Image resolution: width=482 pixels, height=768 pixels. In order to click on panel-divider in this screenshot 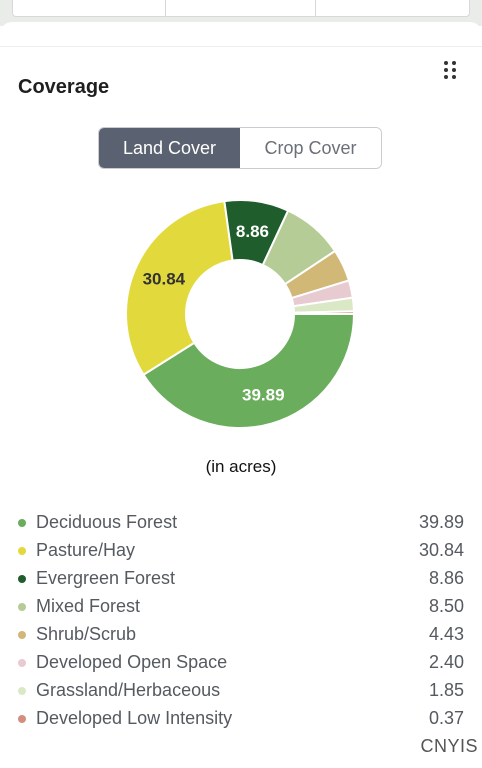, I will do `click(241, 46)`.